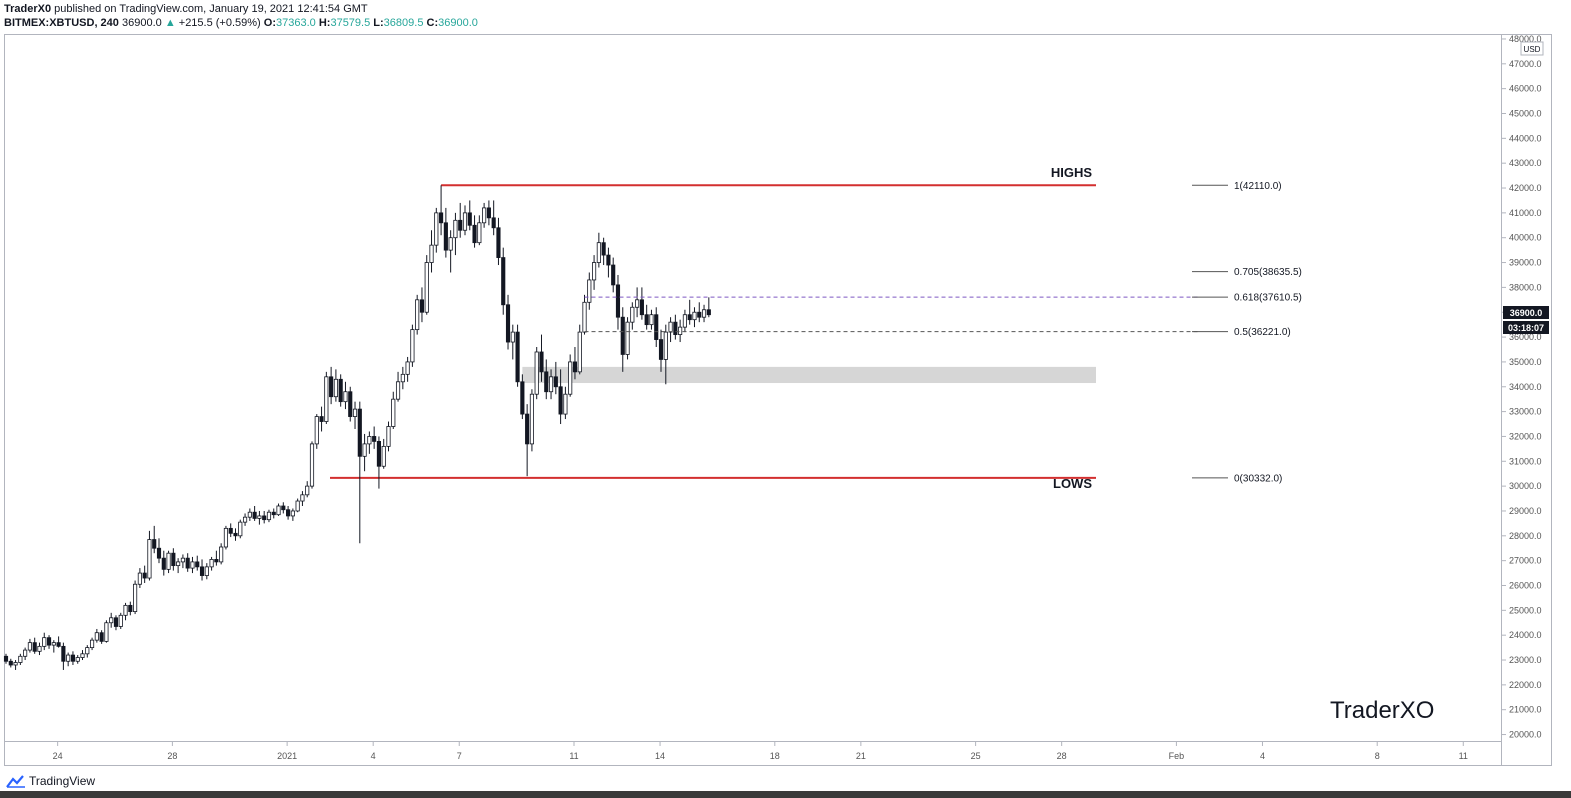  I want to click on fib-level-label: 1(42110.0), so click(1258, 186).